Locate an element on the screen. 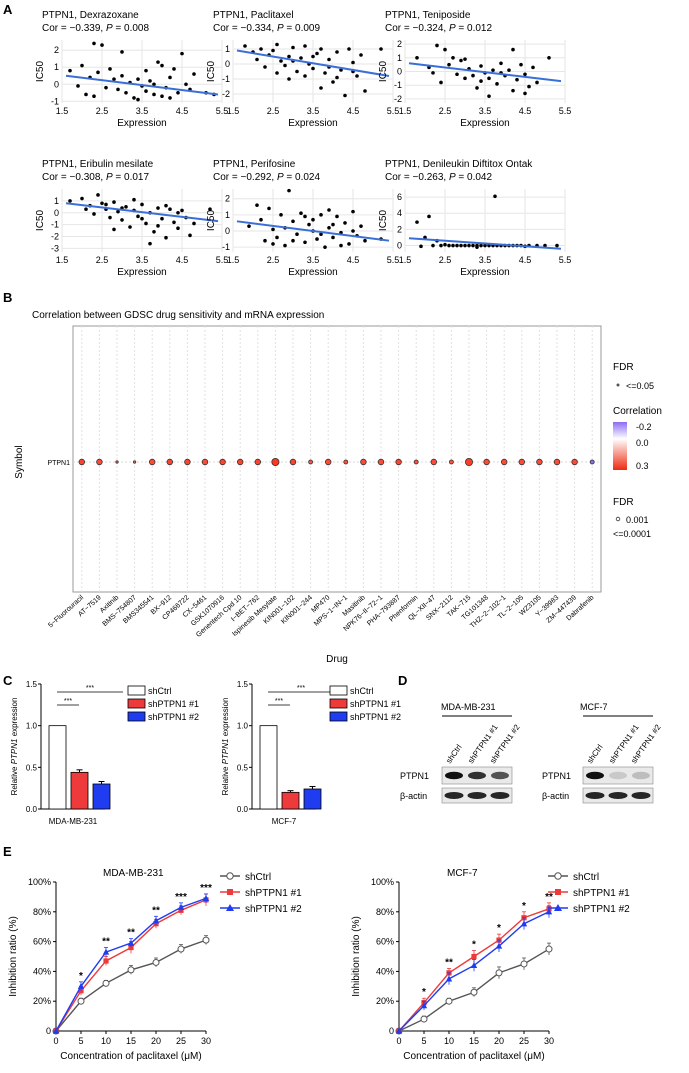 This screenshot has width=689, height=1073. panel-label-a: A is located at coordinates (8, 9).